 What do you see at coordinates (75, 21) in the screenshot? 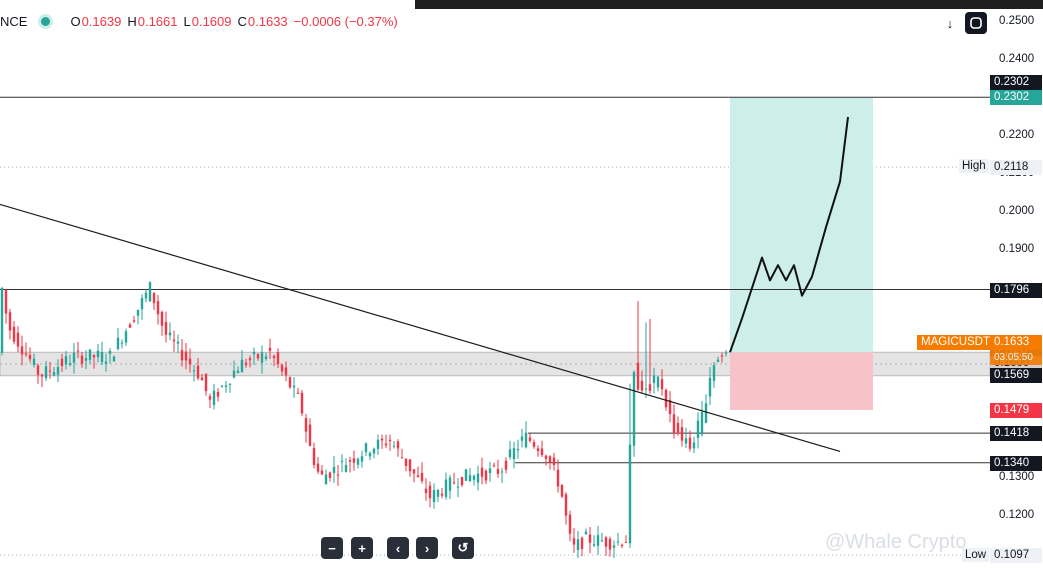
I see `open-label: O` at bounding box center [75, 21].